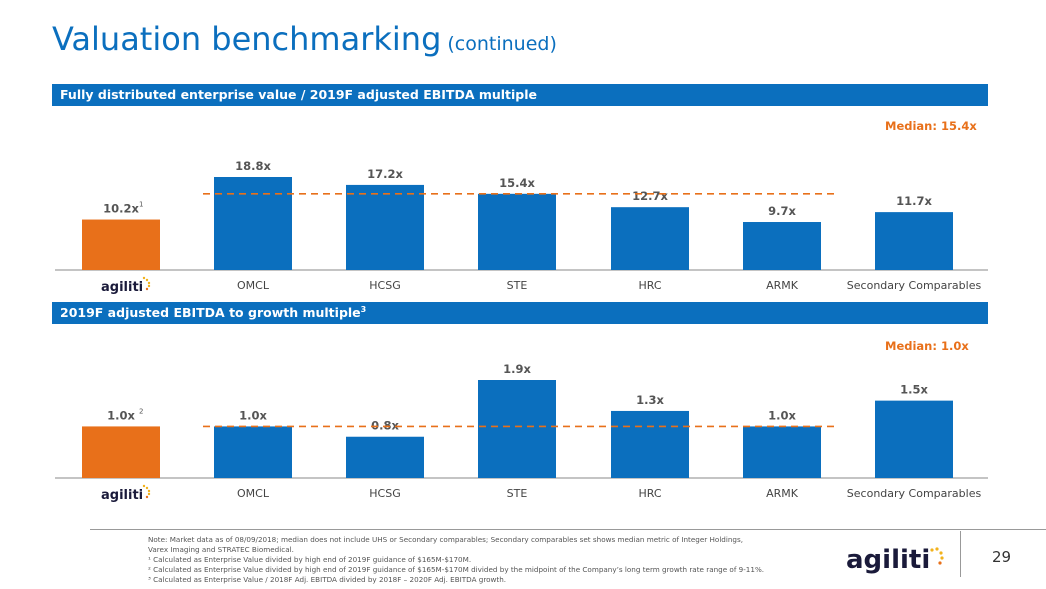 Image resolution: width=1046 pixels, height=589 pixels. Describe the element at coordinates (650, 196) in the screenshot. I see `data-label: 12.7x` at that location.